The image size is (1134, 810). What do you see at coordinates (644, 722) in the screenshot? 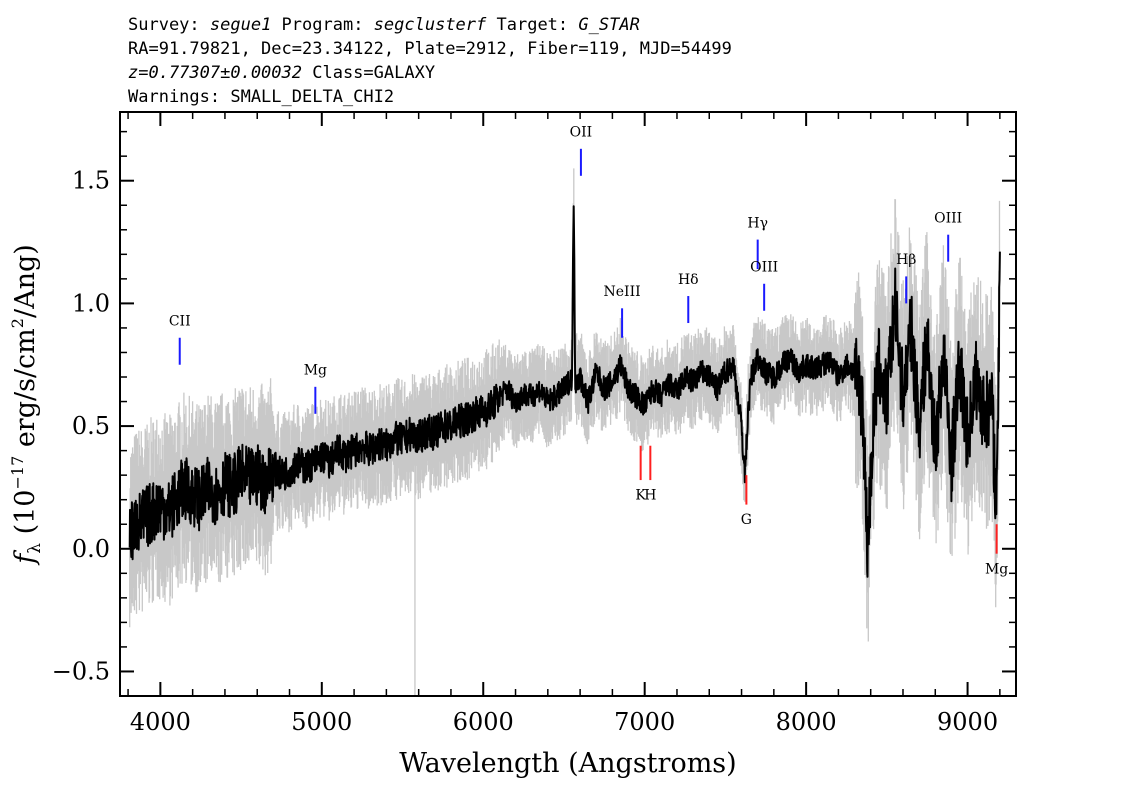
I see `x-tick-label: 7000` at bounding box center [644, 722].